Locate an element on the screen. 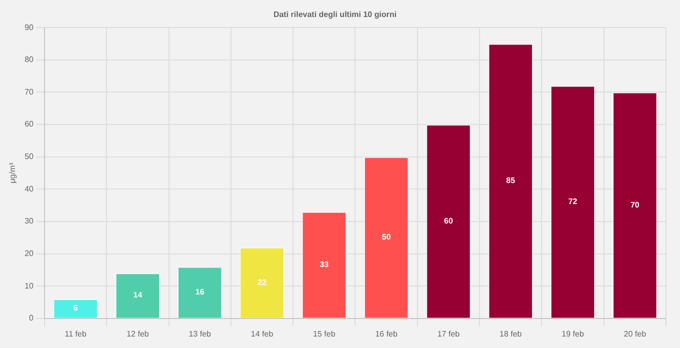  data-label: 85 is located at coordinates (511, 181).